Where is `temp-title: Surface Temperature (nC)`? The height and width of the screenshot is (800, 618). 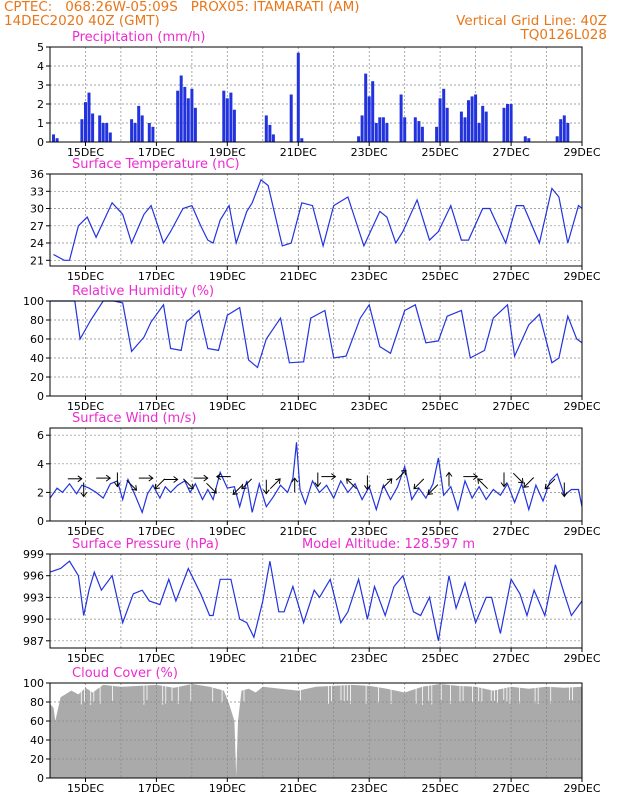 temp-title: Surface Temperature (nC) is located at coordinates (156, 164).